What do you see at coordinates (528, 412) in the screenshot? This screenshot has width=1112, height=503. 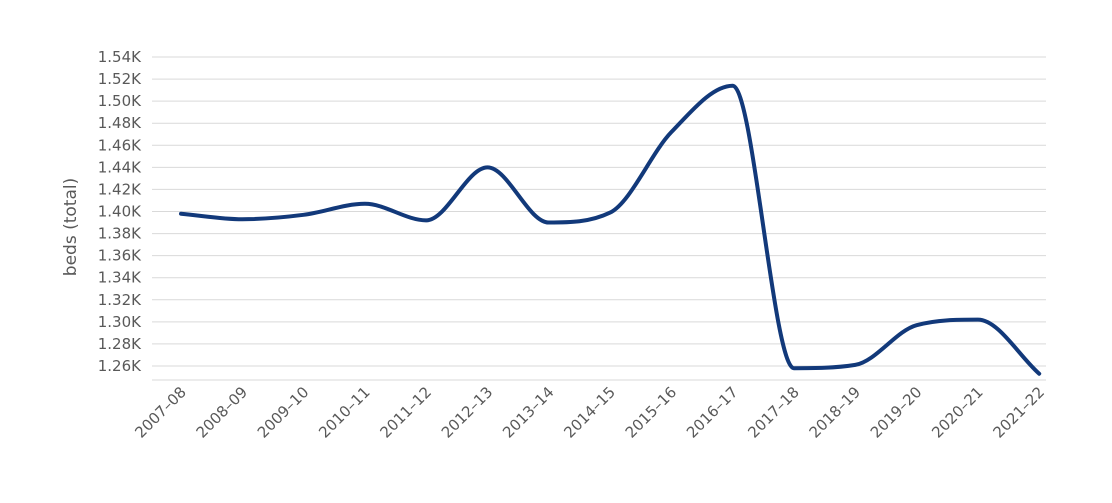 I see `x-tick-label: 2013–14` at bounding box center [528, 412].